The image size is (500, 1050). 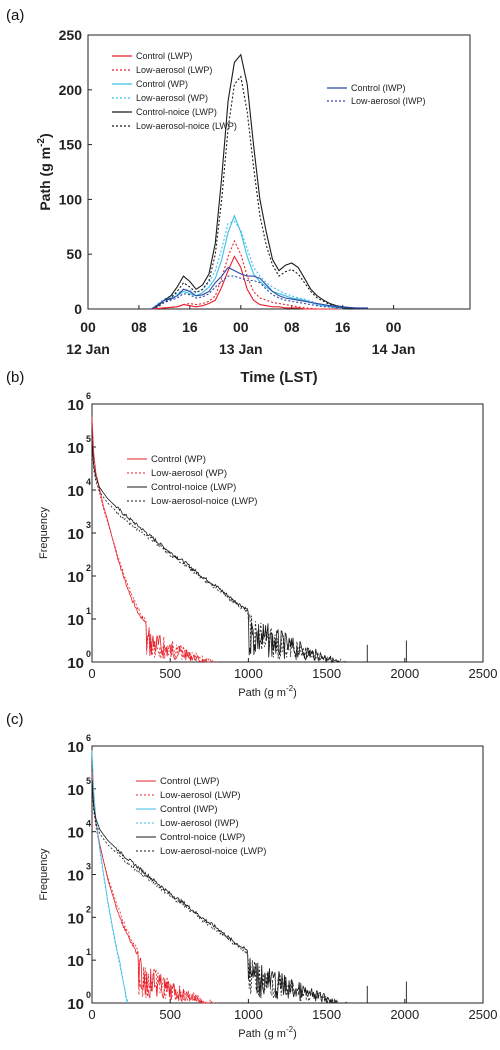 I want to click on ytick-exponent-c: 6, so click(x=88, y=738).